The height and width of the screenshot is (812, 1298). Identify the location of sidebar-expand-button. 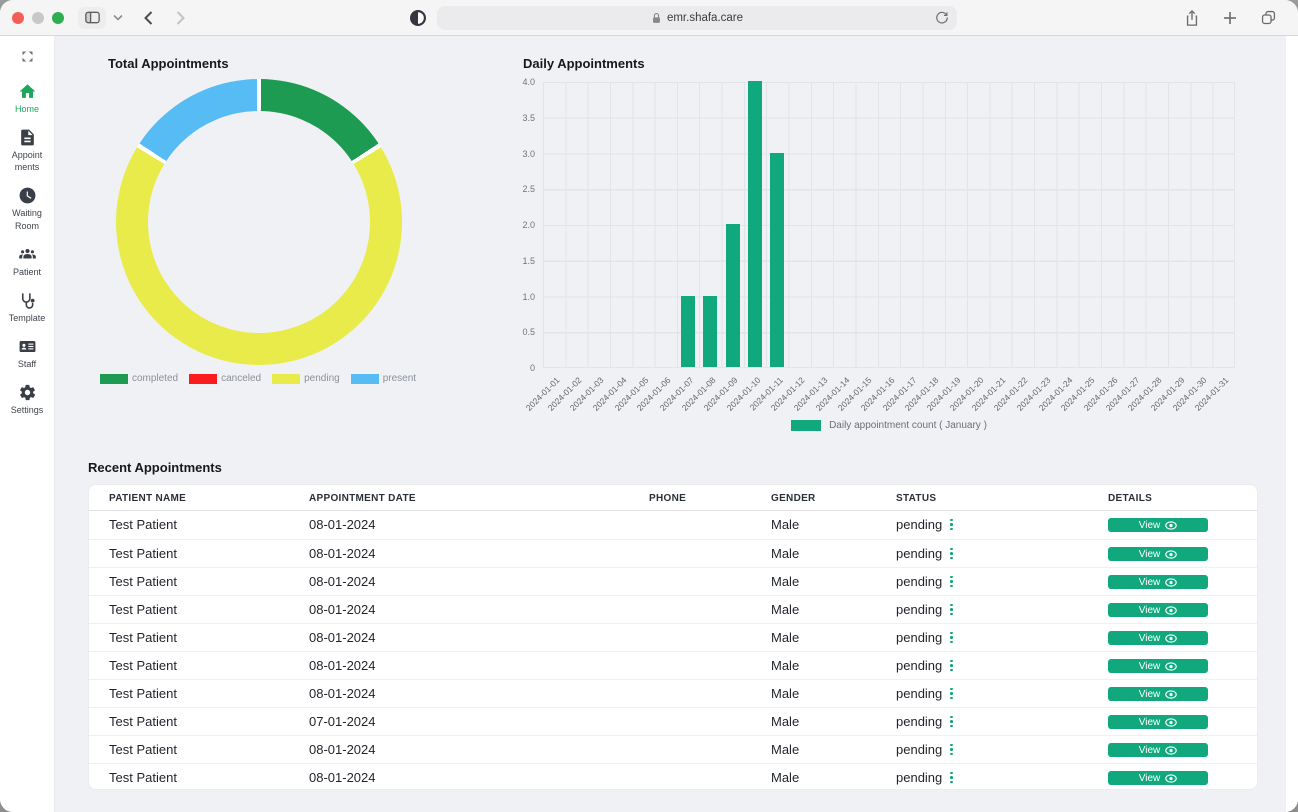
(27, 59).